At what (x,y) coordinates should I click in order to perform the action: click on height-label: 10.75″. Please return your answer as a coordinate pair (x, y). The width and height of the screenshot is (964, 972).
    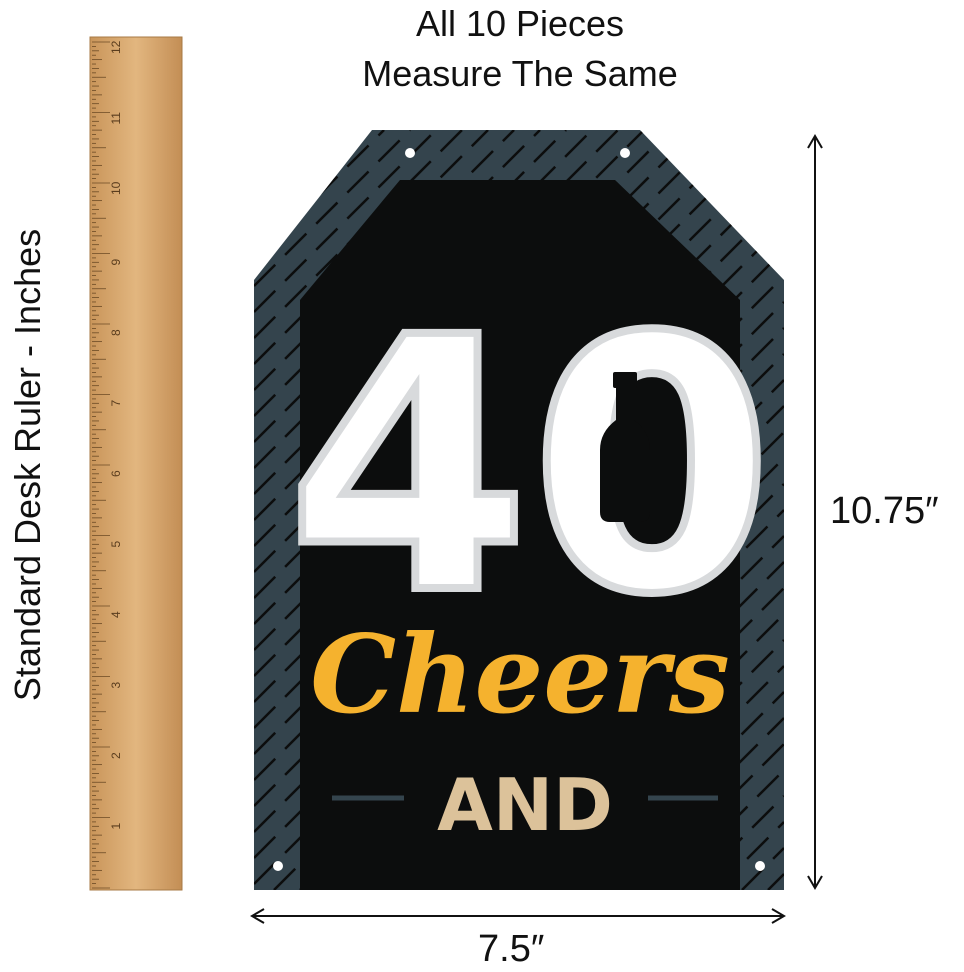
    Looking at the image, I should click on (884, 511).